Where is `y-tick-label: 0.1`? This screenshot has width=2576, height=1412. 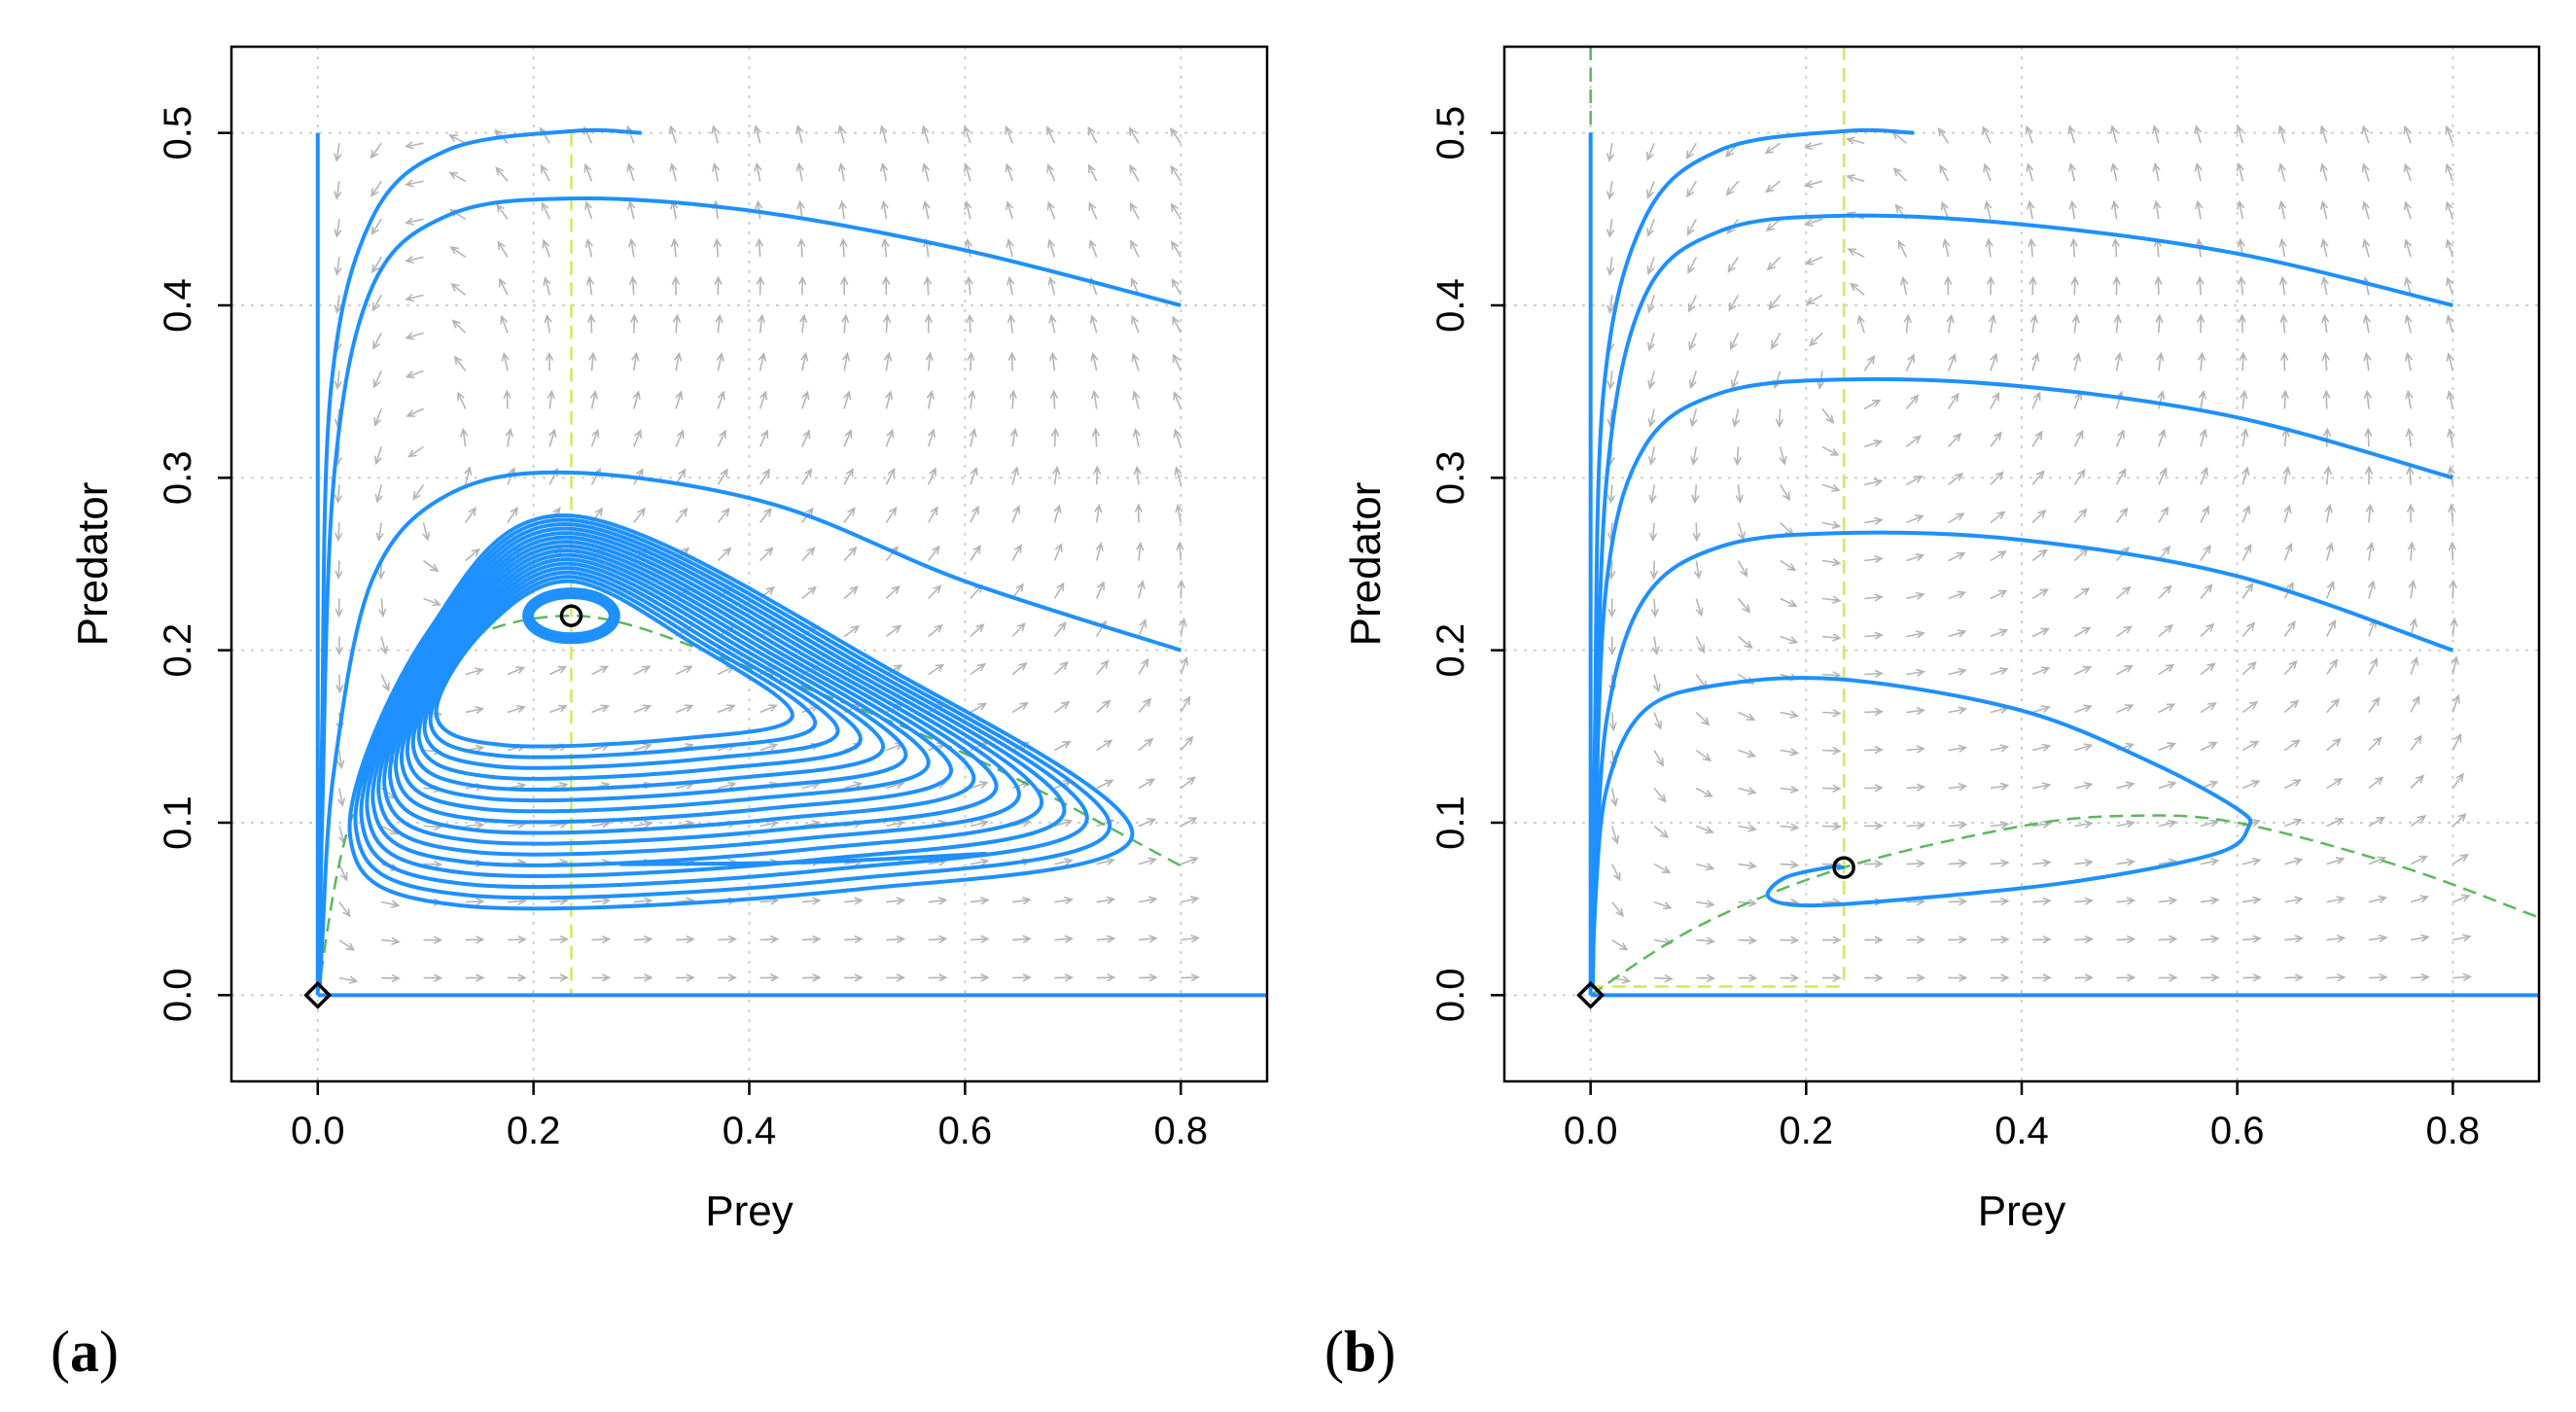
y-tick-label: 0.1 is located at coordinates (1450, 823).